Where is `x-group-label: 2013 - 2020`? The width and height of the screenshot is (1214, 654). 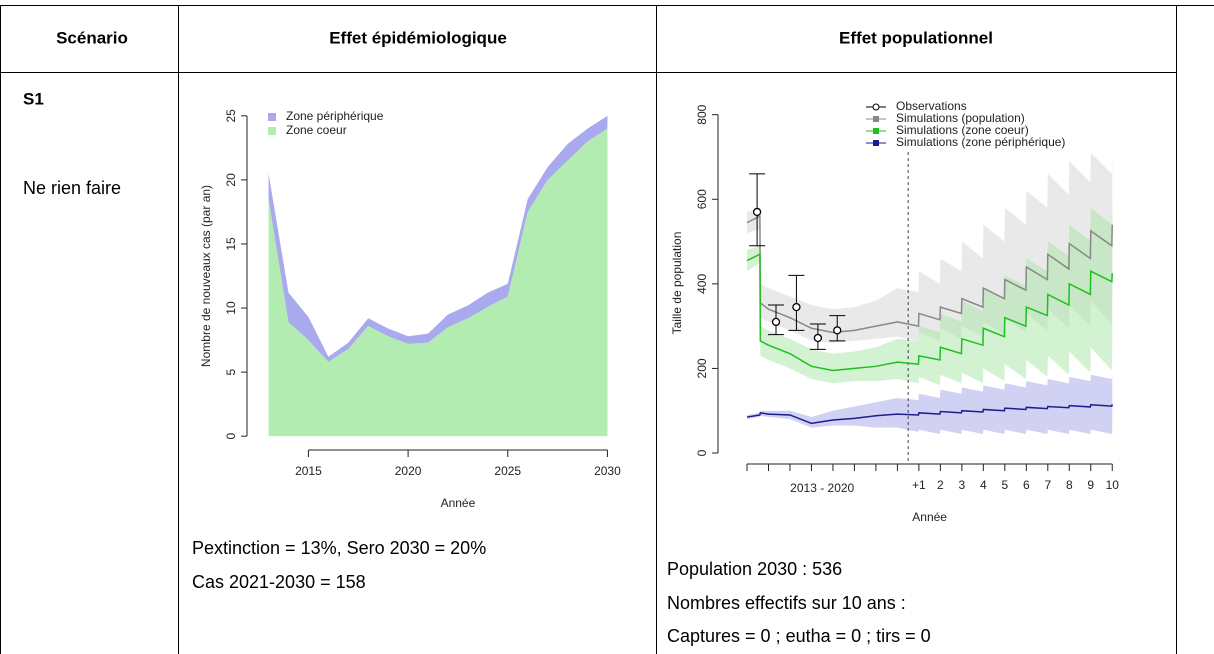
x-group-label: 2013 - 2020 is located at coordinates (822, 488).